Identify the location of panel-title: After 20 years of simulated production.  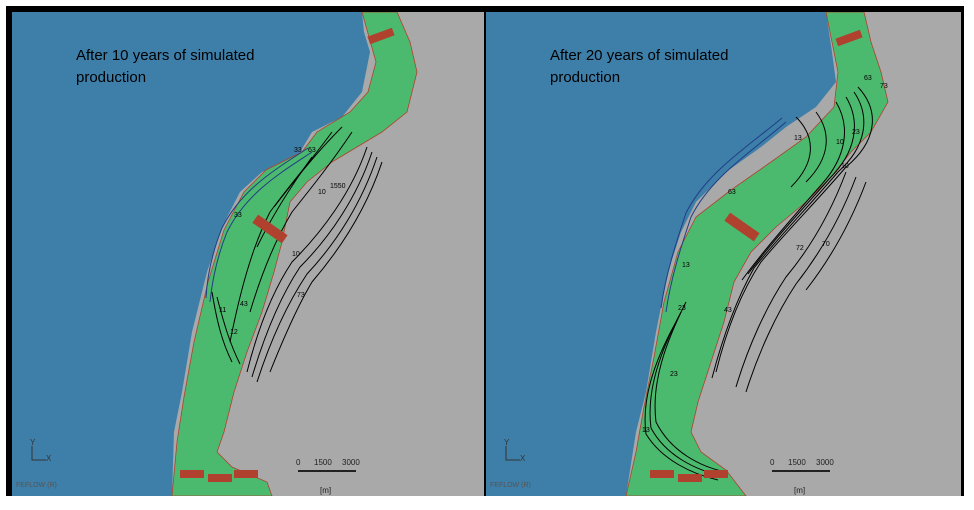
(680, 67).